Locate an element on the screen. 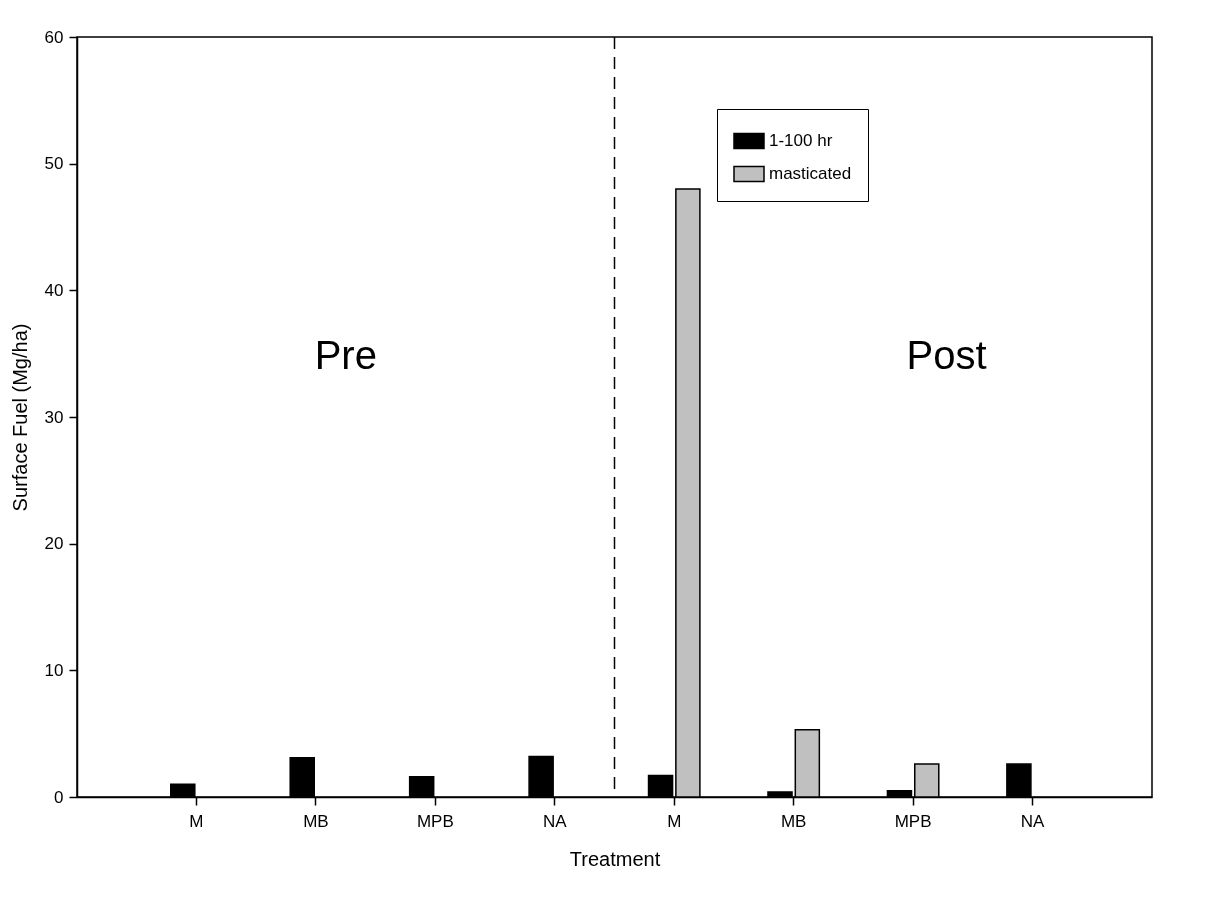  y-tick-label: 50 is located at coordinates (54, 164).